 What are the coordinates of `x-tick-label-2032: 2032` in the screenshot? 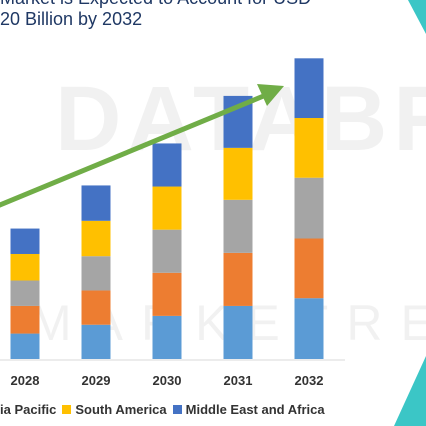 It's located at (309, 380).